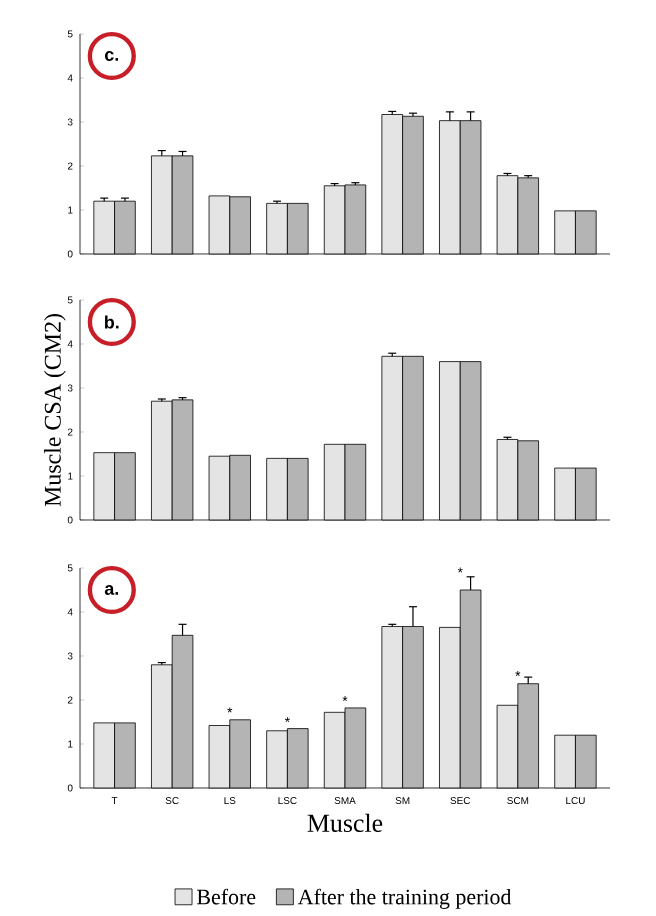  Describe the element at coordinates (404, 898) in the screenshot. I see `legend-label: After the training period` at that location.